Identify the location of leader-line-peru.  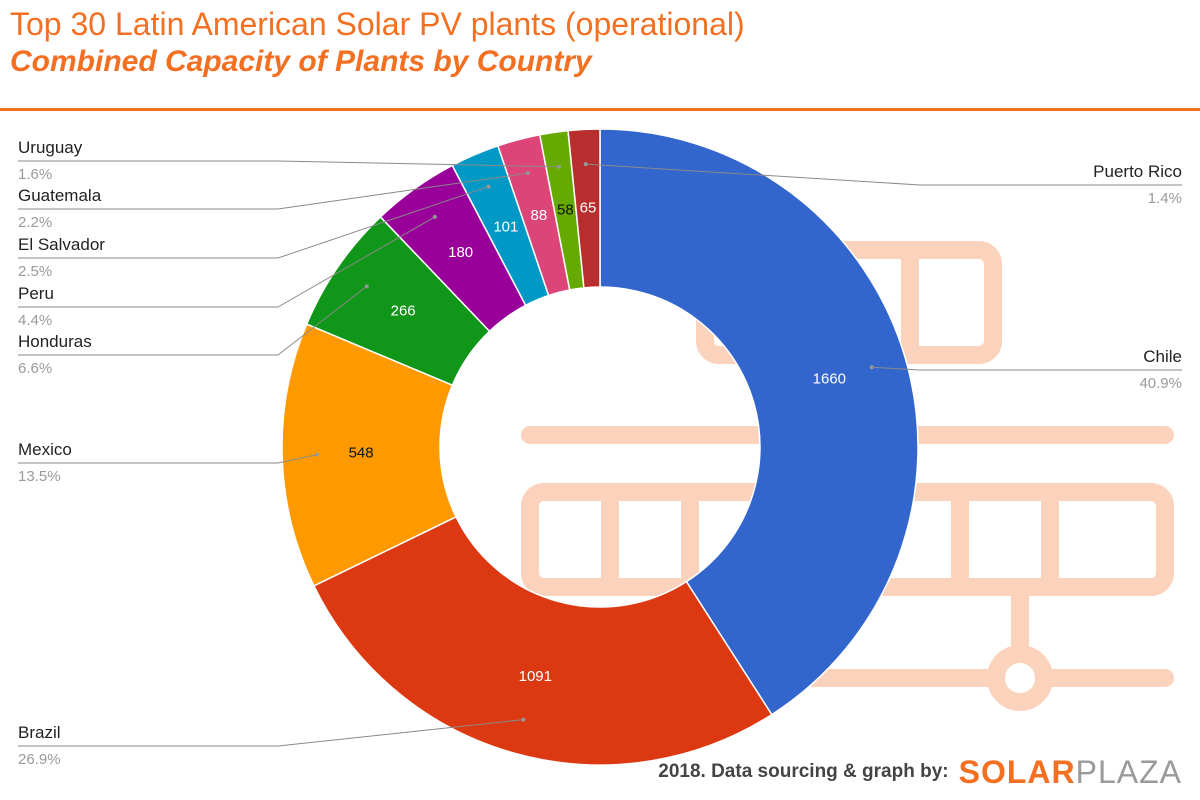
(227, 262).